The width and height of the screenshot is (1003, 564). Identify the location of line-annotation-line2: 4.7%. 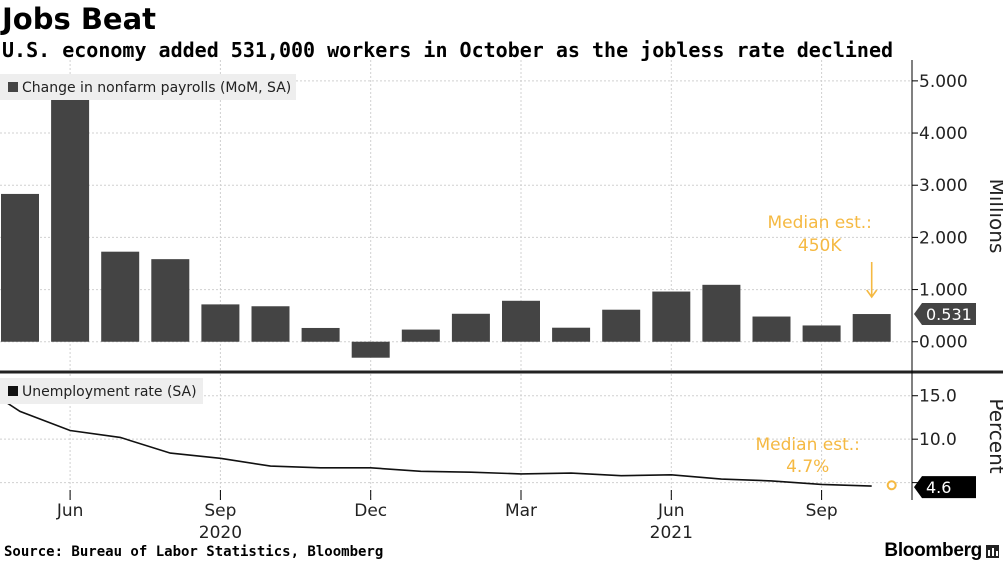
(807, 467).